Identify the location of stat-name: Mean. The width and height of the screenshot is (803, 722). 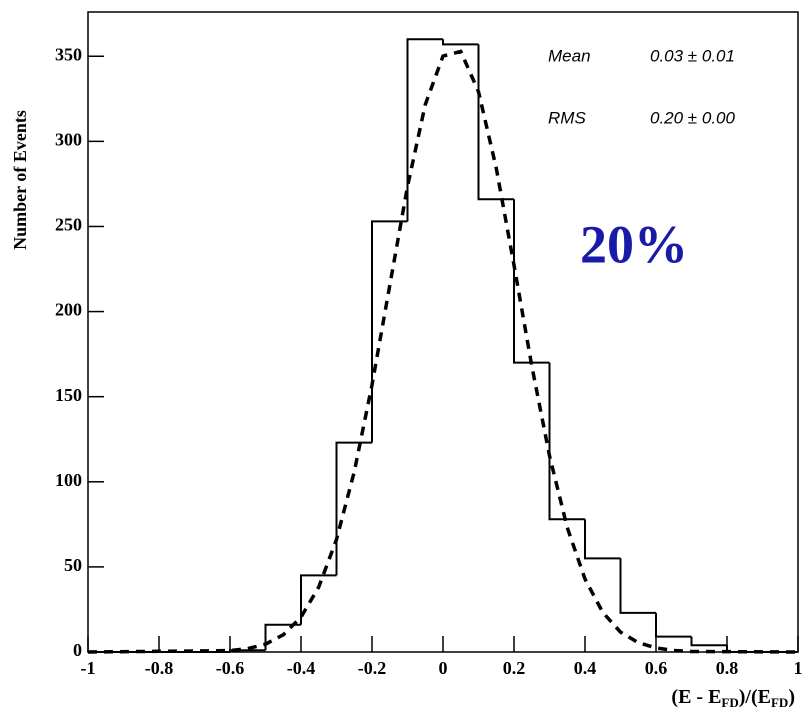
(569, 55).